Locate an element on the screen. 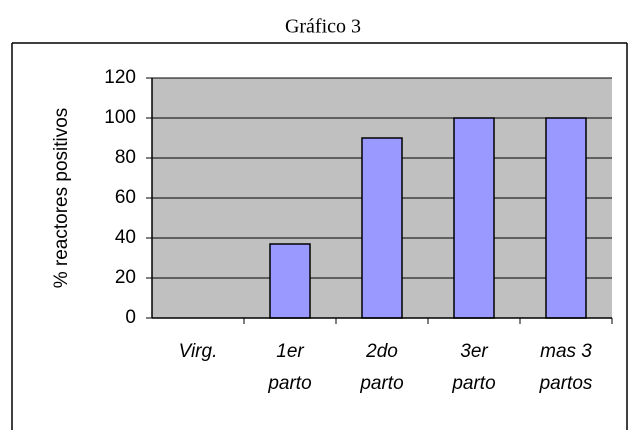 The width and height of the screenshot is (639, 430). x-tick-label: Virg. is located at coordinates (198, 351).